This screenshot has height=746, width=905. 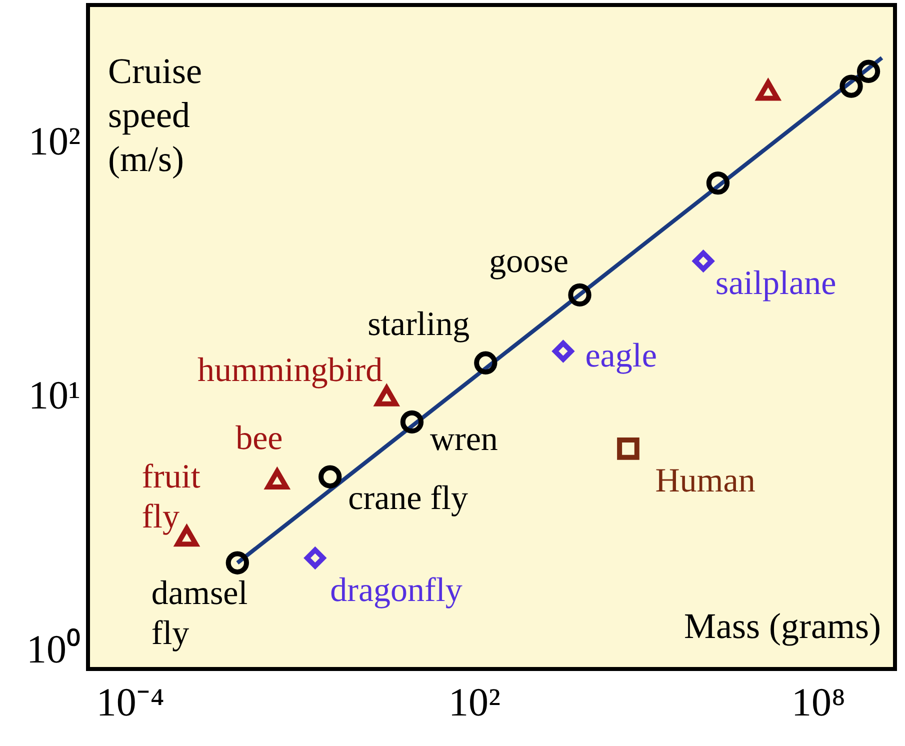 I want to click on x-tick-label: 10⁻⁴, so click(x=130, y=702).